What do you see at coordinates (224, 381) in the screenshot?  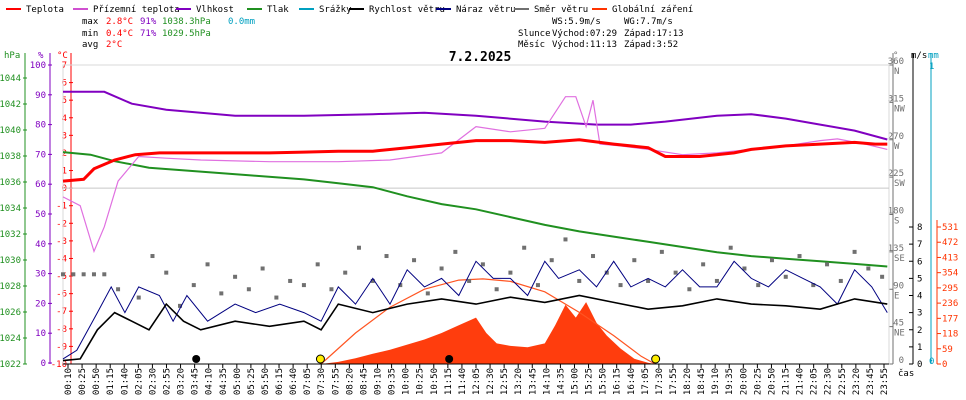 I see `x-tick-label: 04:35` at bounding box center [224, 381].